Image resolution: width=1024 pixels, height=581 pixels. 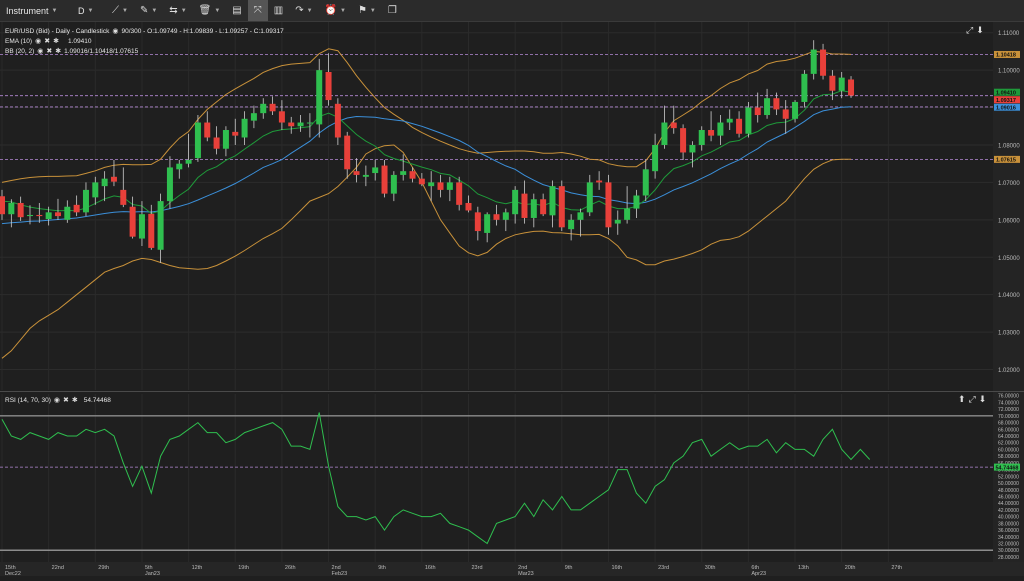 What do you see at coordinates (330, 10) in the screenshot?
I see `alarm-icon: ⏰` at bounding box center [330, 10].